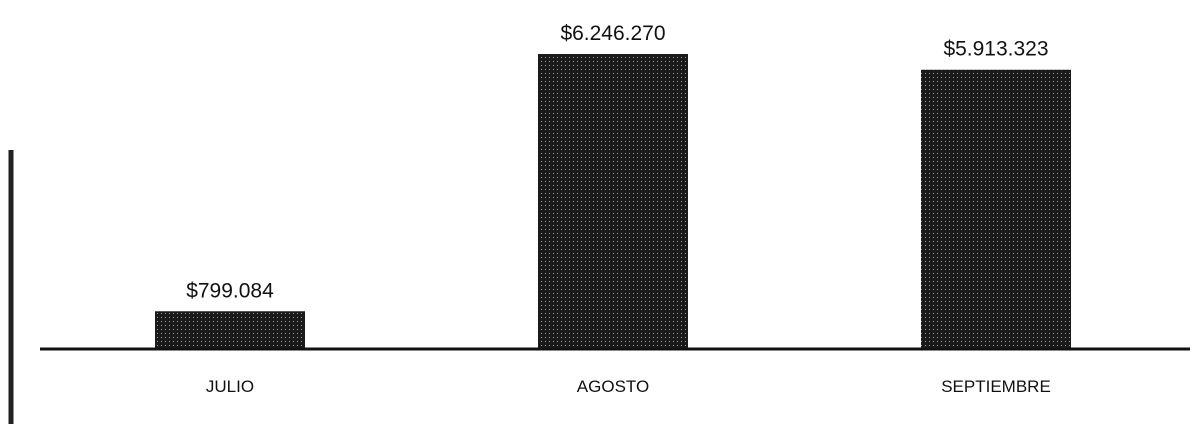 This screenshot has height=424, width=1202. Describe the element at coordinates (230, 386) in the screenshot. I see `category-label-julio: JULIO` at that location.